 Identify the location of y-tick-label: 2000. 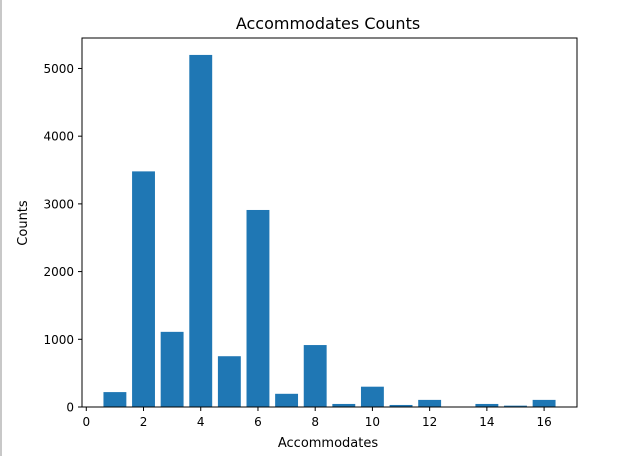
(58, 272).